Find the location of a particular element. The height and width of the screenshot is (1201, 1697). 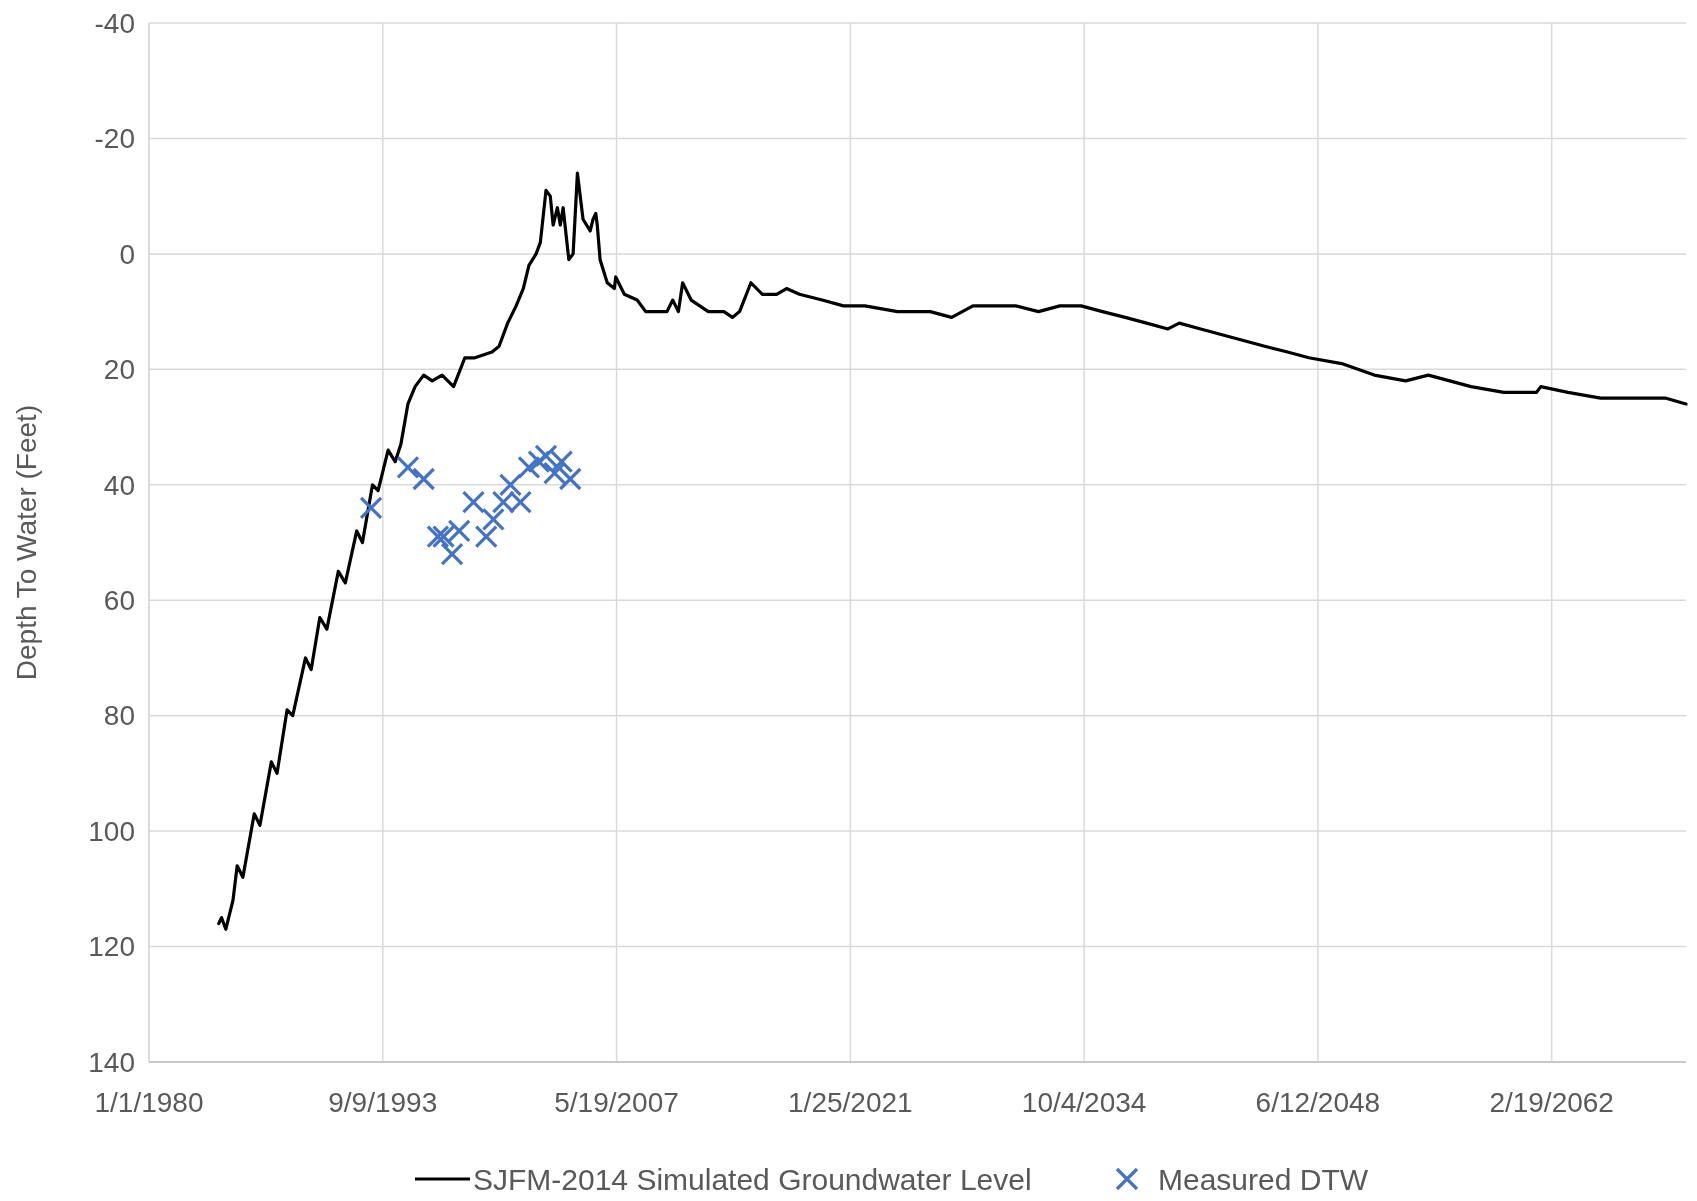

x-tick-label: 10/4/2034 is located at coordinates (1084, 1102).